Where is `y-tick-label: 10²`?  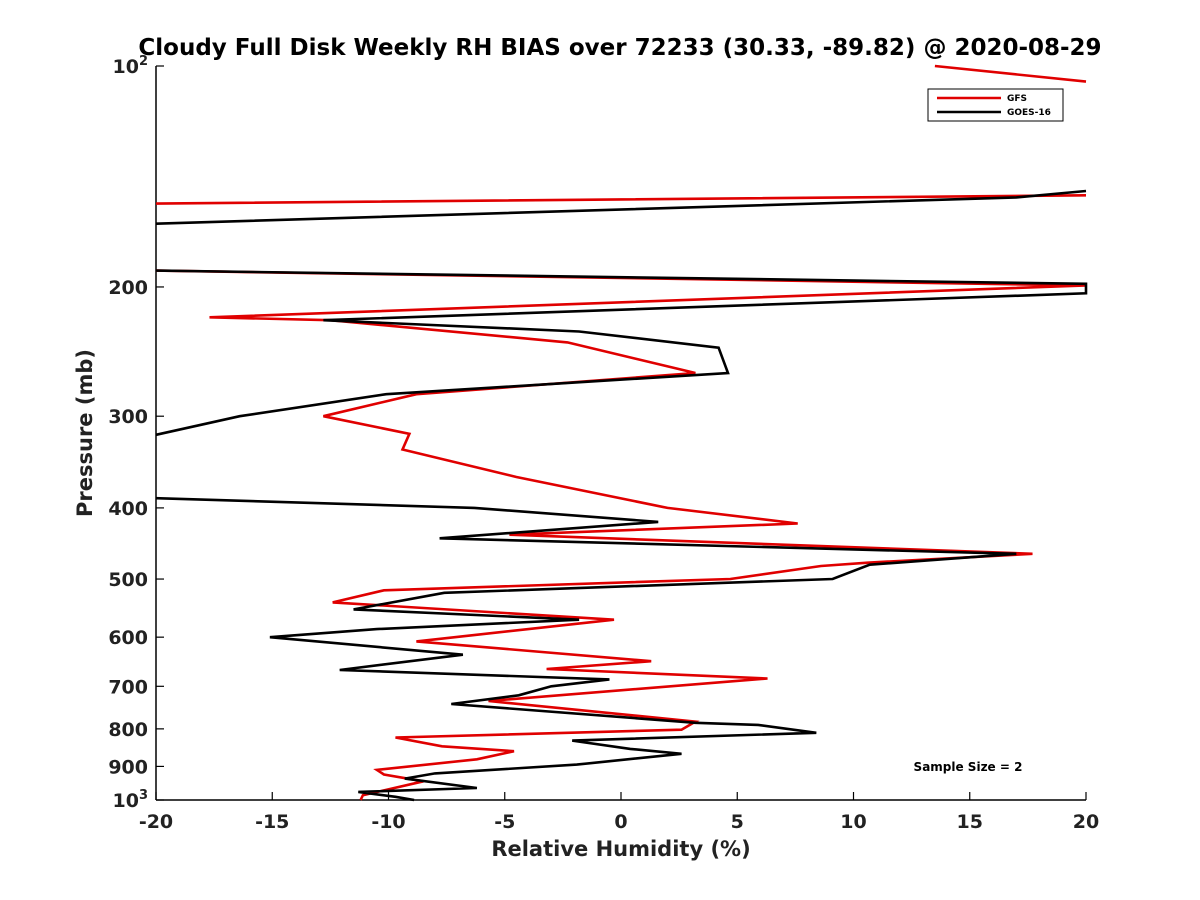 y-tick-label: 10² is located at coordinates (131, 66).